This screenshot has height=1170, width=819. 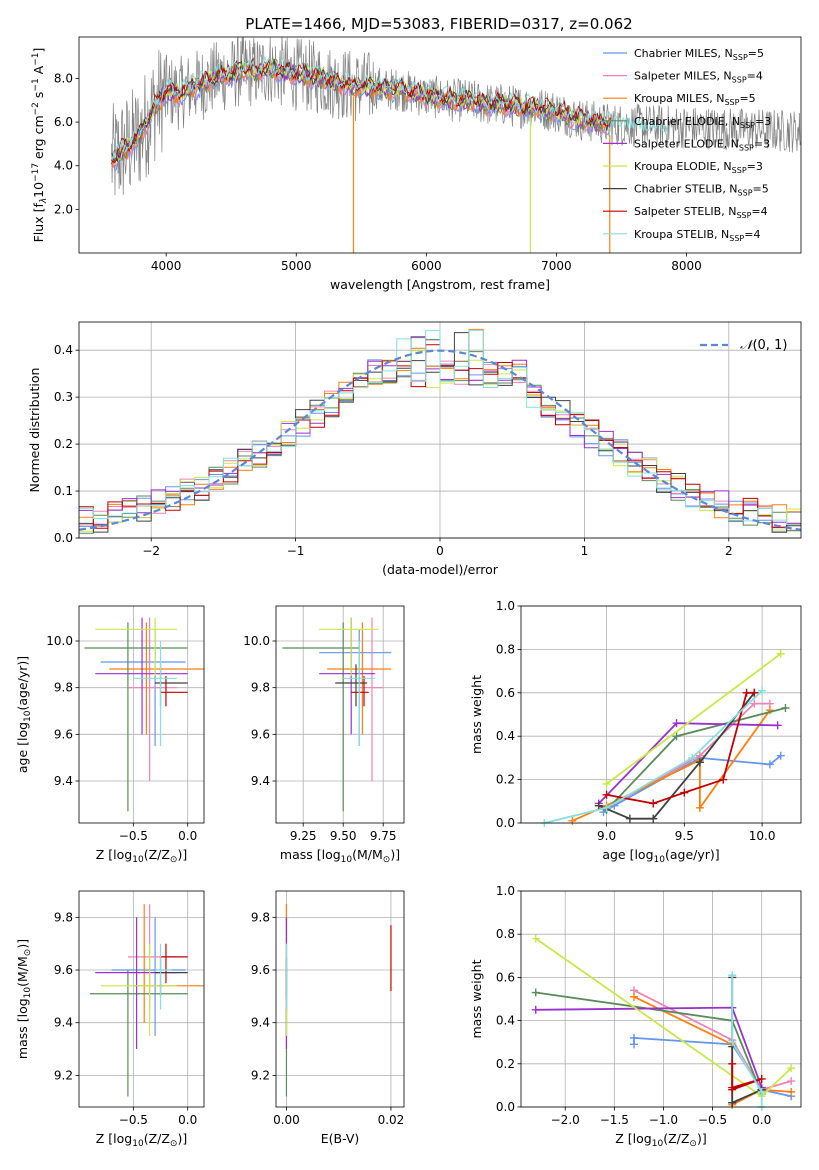 I want to click on y-tick-label: 1.0, so click(x=505, y=606).